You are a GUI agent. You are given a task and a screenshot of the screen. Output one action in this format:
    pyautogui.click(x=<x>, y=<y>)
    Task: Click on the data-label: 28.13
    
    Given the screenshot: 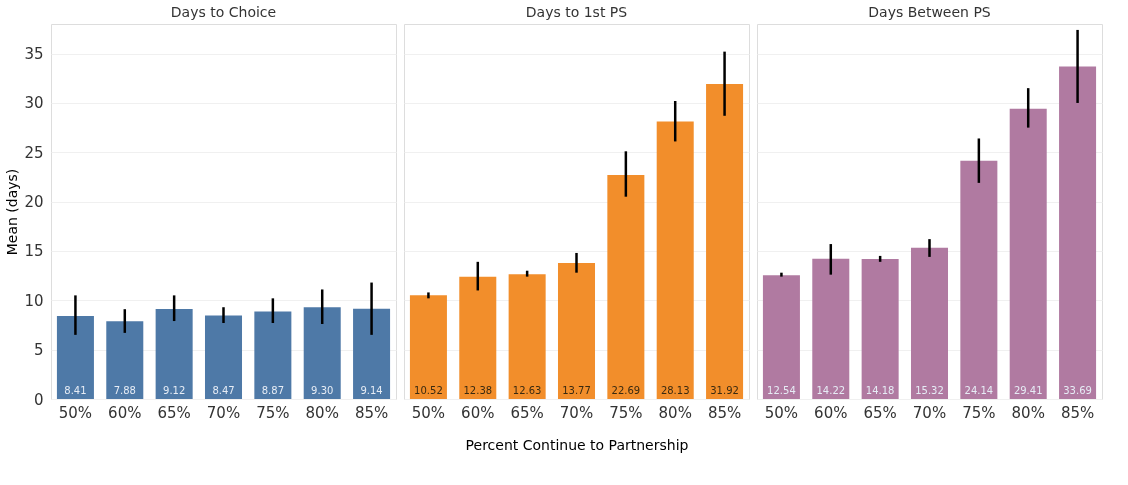 What is the action you would take?
    pyautogui.click(x=675, y=390)
    